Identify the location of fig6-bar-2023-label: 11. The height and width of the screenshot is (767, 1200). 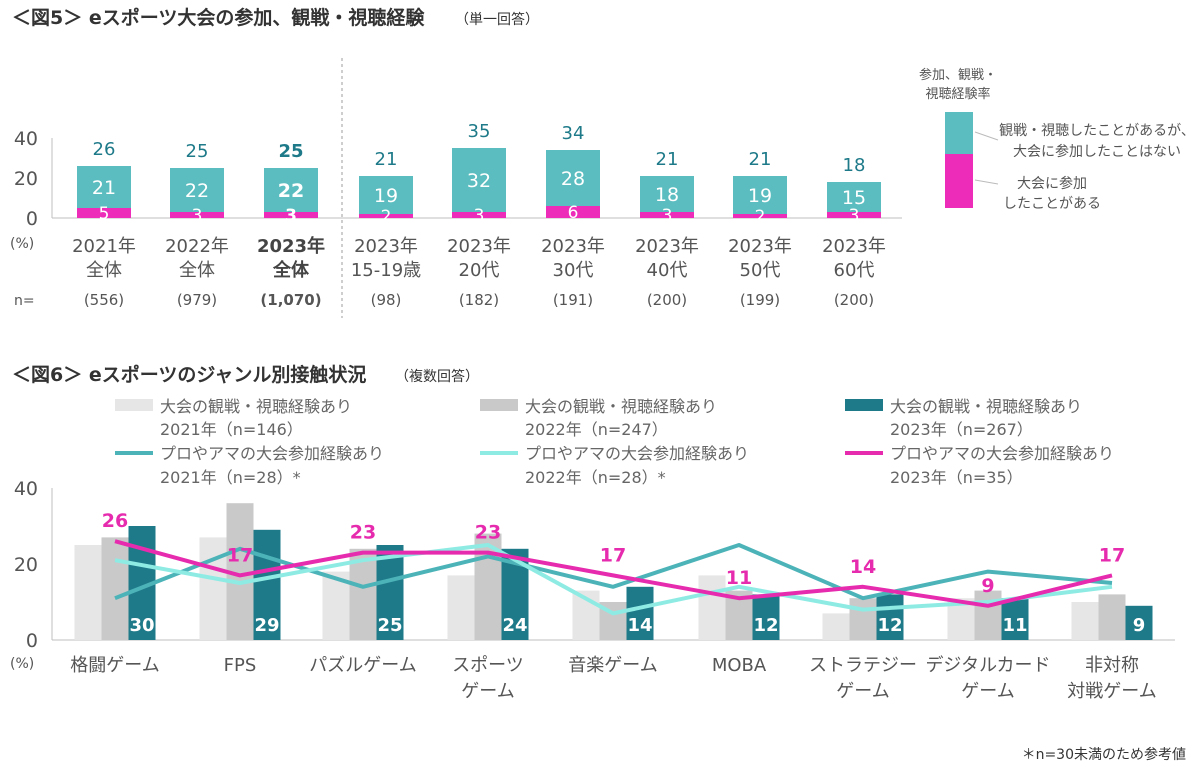
(1014, 625).